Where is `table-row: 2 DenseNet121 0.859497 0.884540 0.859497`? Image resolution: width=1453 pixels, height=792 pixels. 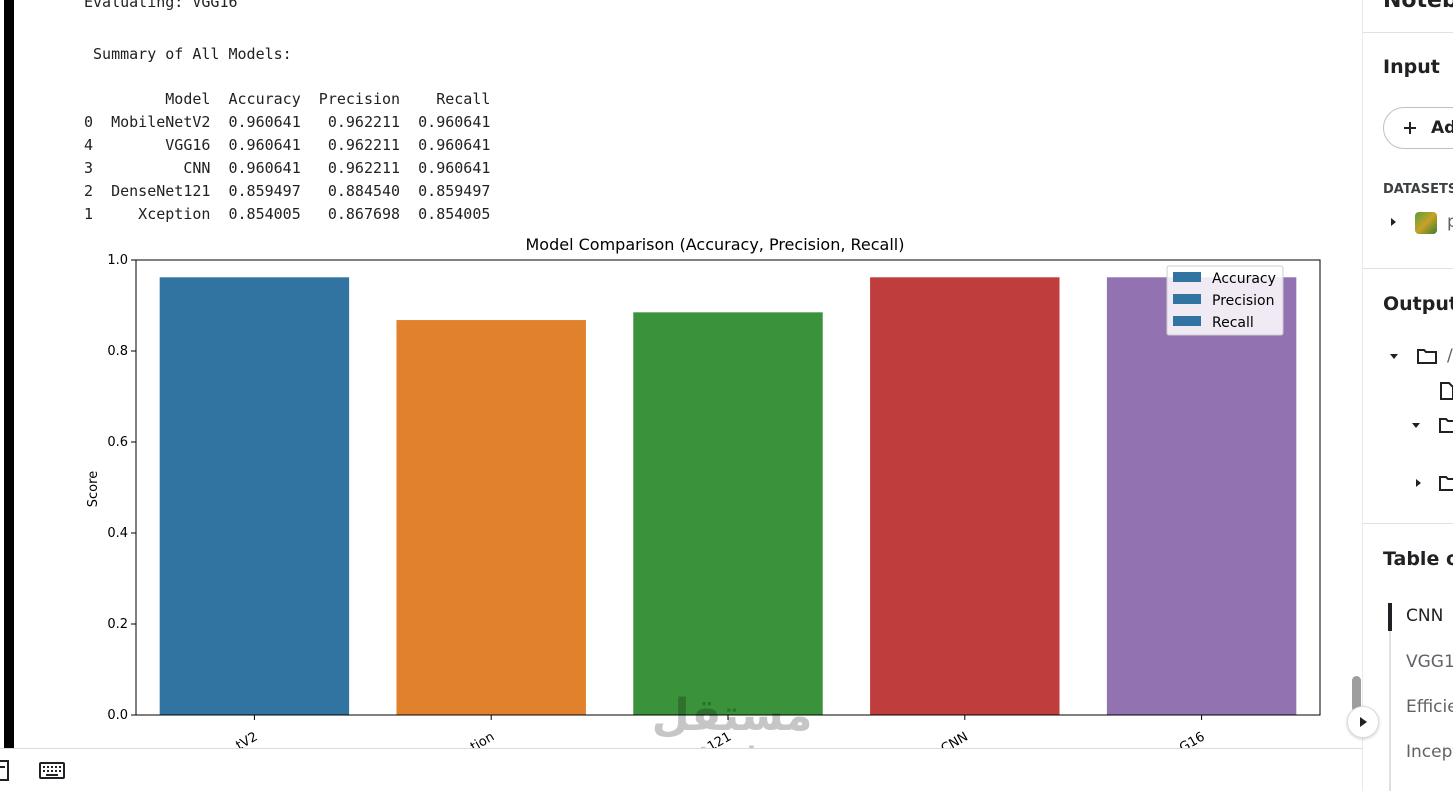
table-row: 2 DenseNet121 0.859497 0.884540 0.859497 is located at coordinates (287, 191).